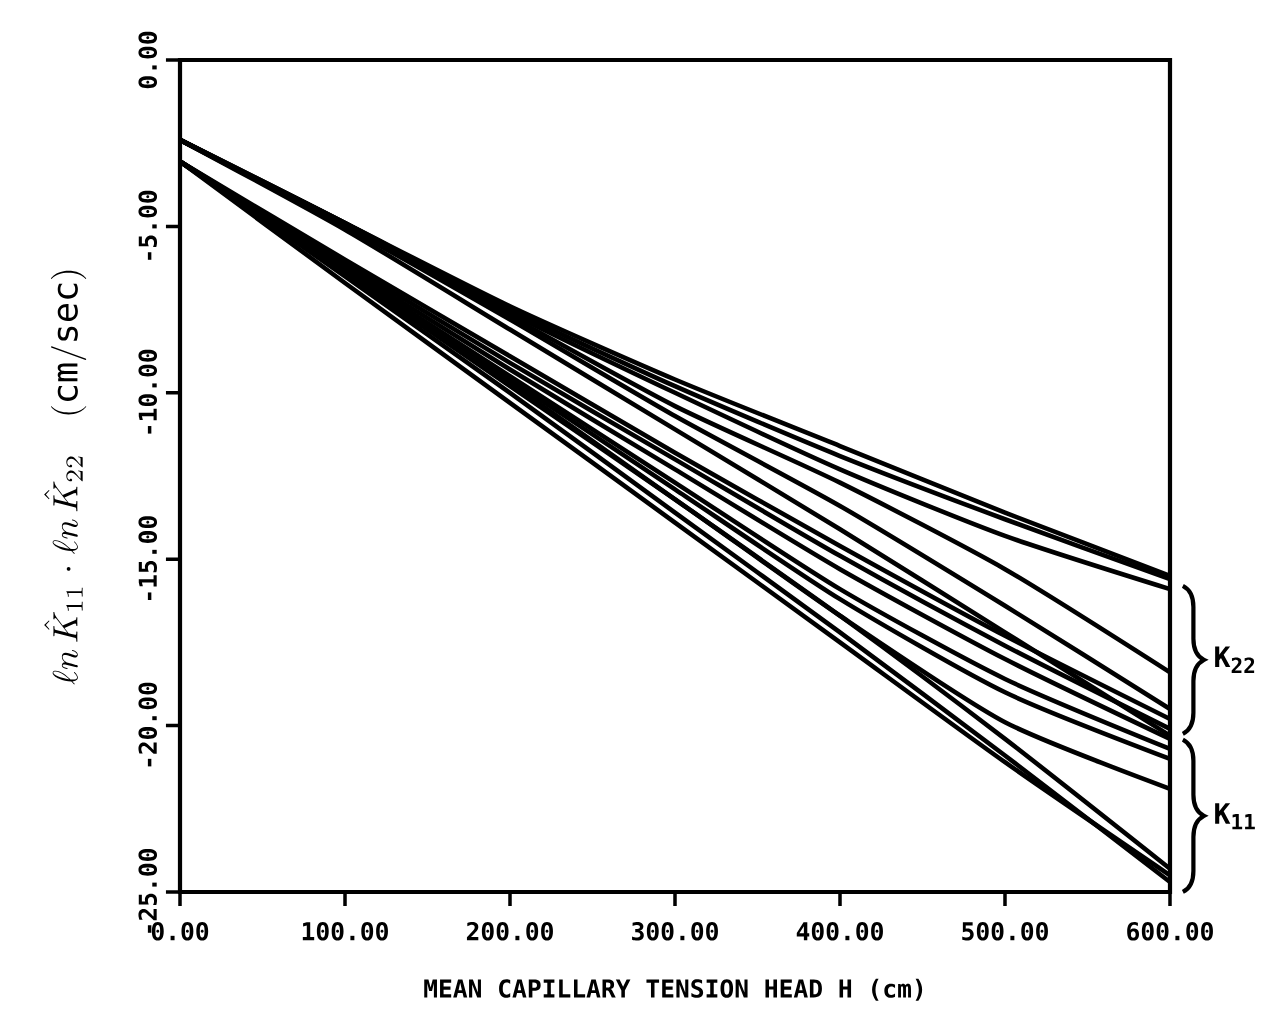 This screenshot has height=1030, width=1275. Describe the element at coordinates (673, 989) in the screenshot. I see `x-axis-title: MEAN CAPILLARY TENSION HEAD H (cm)` at that location.